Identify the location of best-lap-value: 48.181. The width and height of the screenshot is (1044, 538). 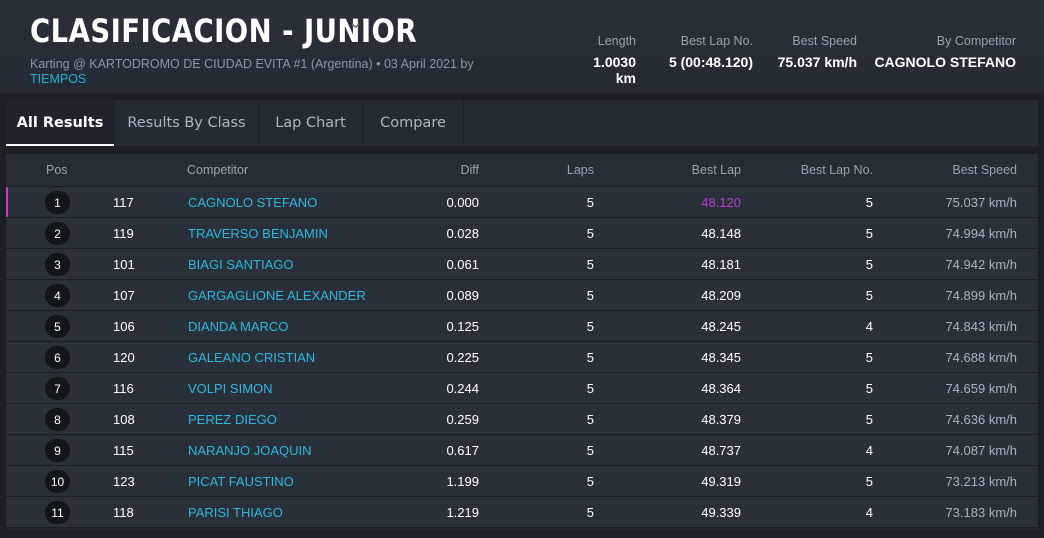
(721, 264).